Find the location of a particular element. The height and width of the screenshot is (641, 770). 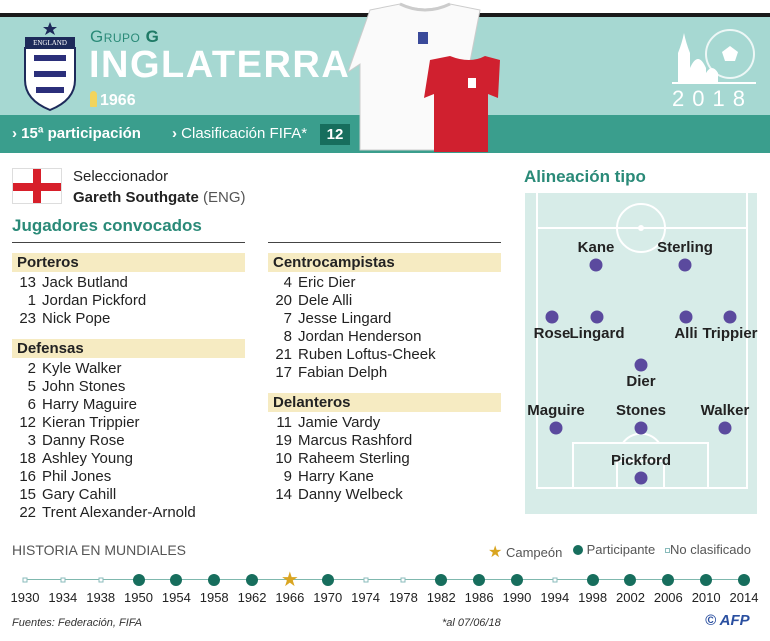

player-name: Jack Butland is located at coordinates (85, 282).